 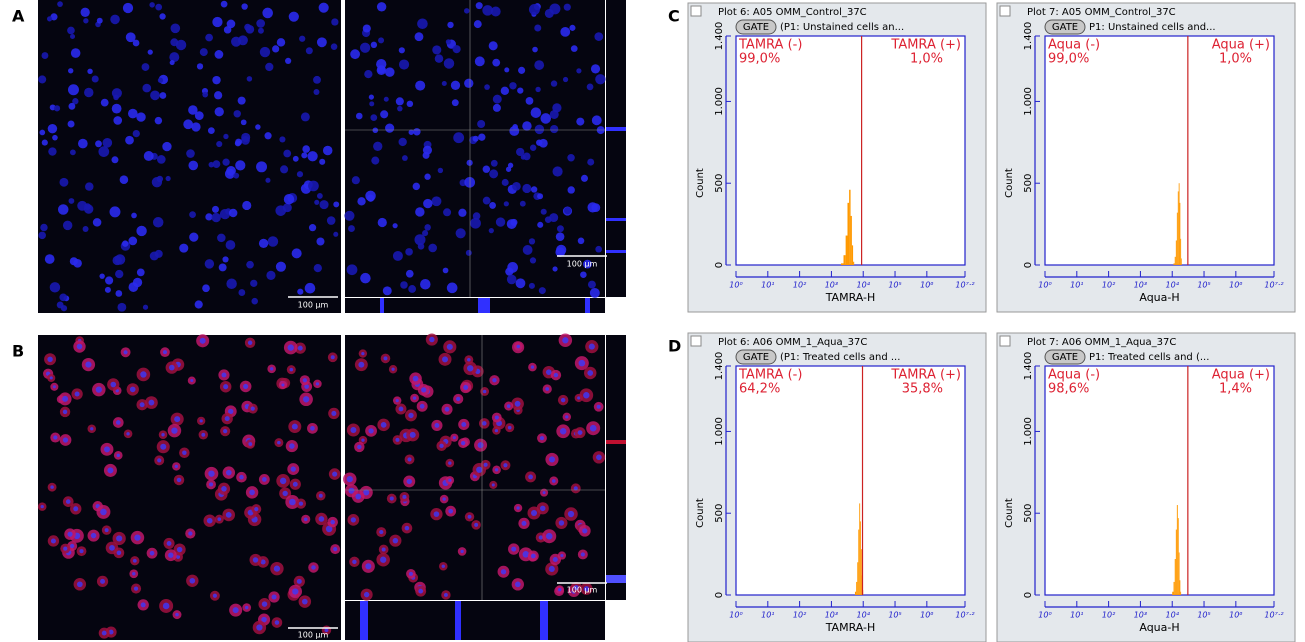 I want to click on region-percent: 64,2%, so click(x=759, y=389).